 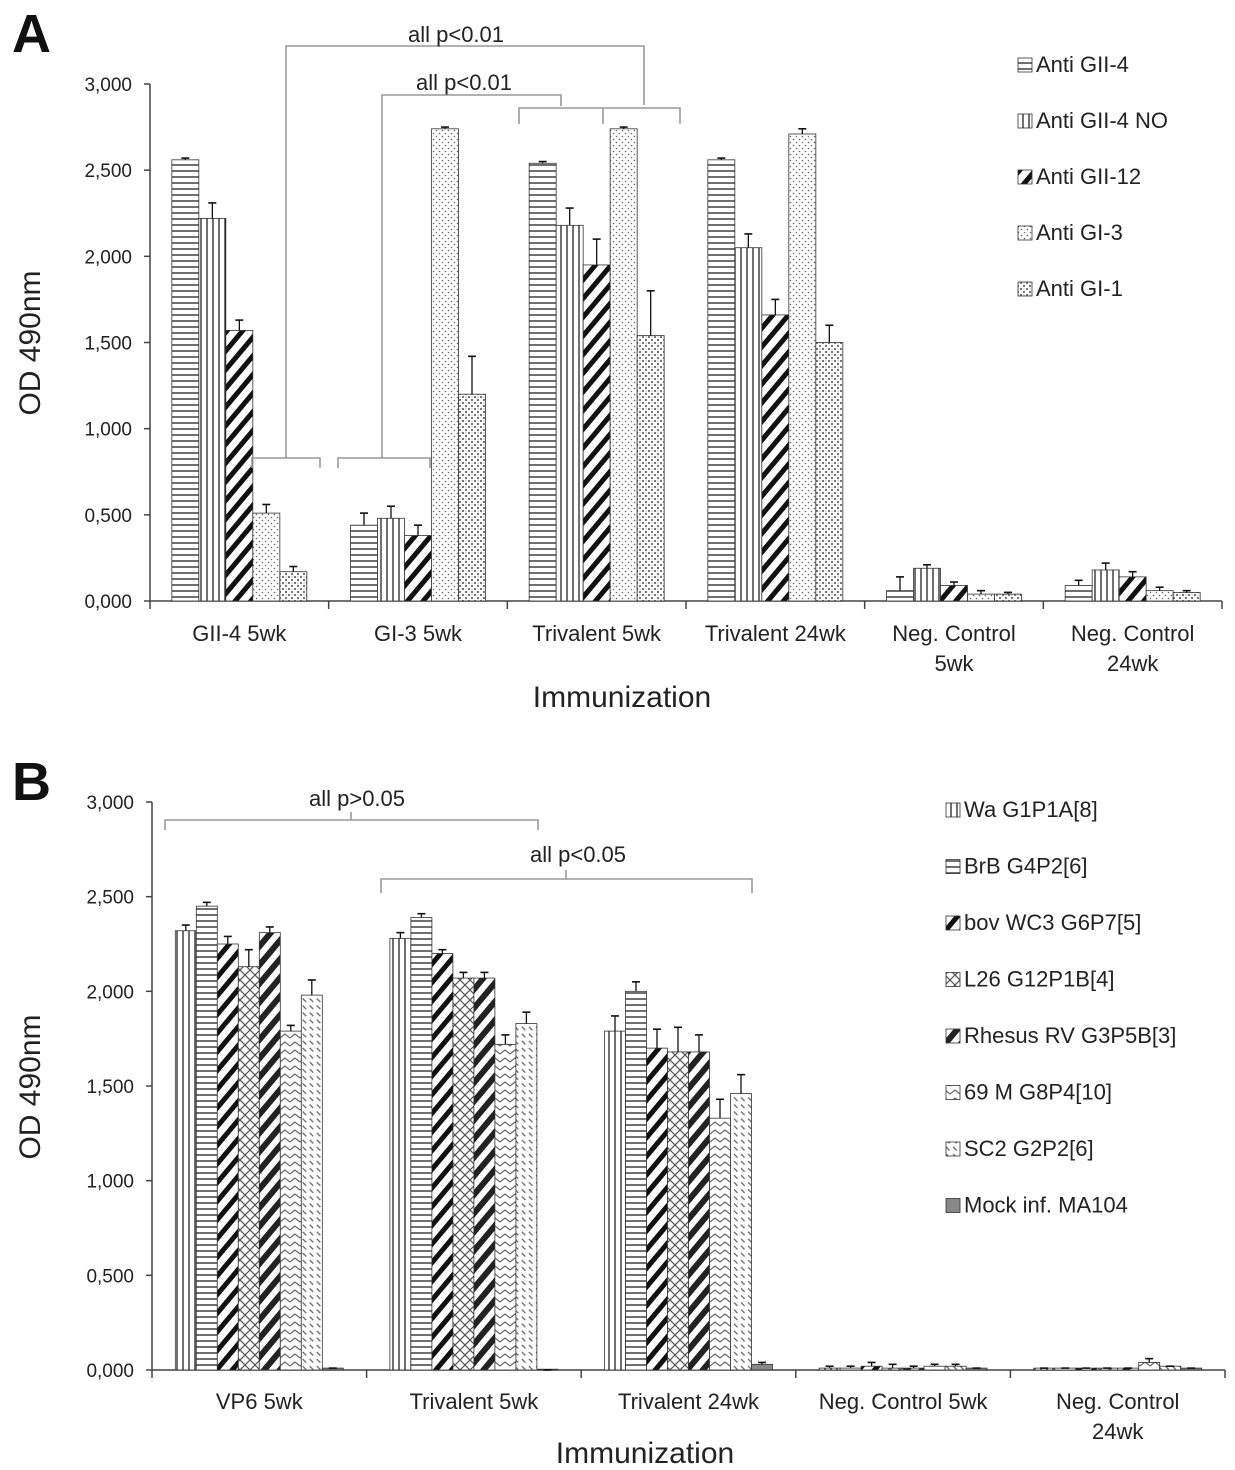 I want to click on panel-letter-b: B, so click(x=31, y=782).